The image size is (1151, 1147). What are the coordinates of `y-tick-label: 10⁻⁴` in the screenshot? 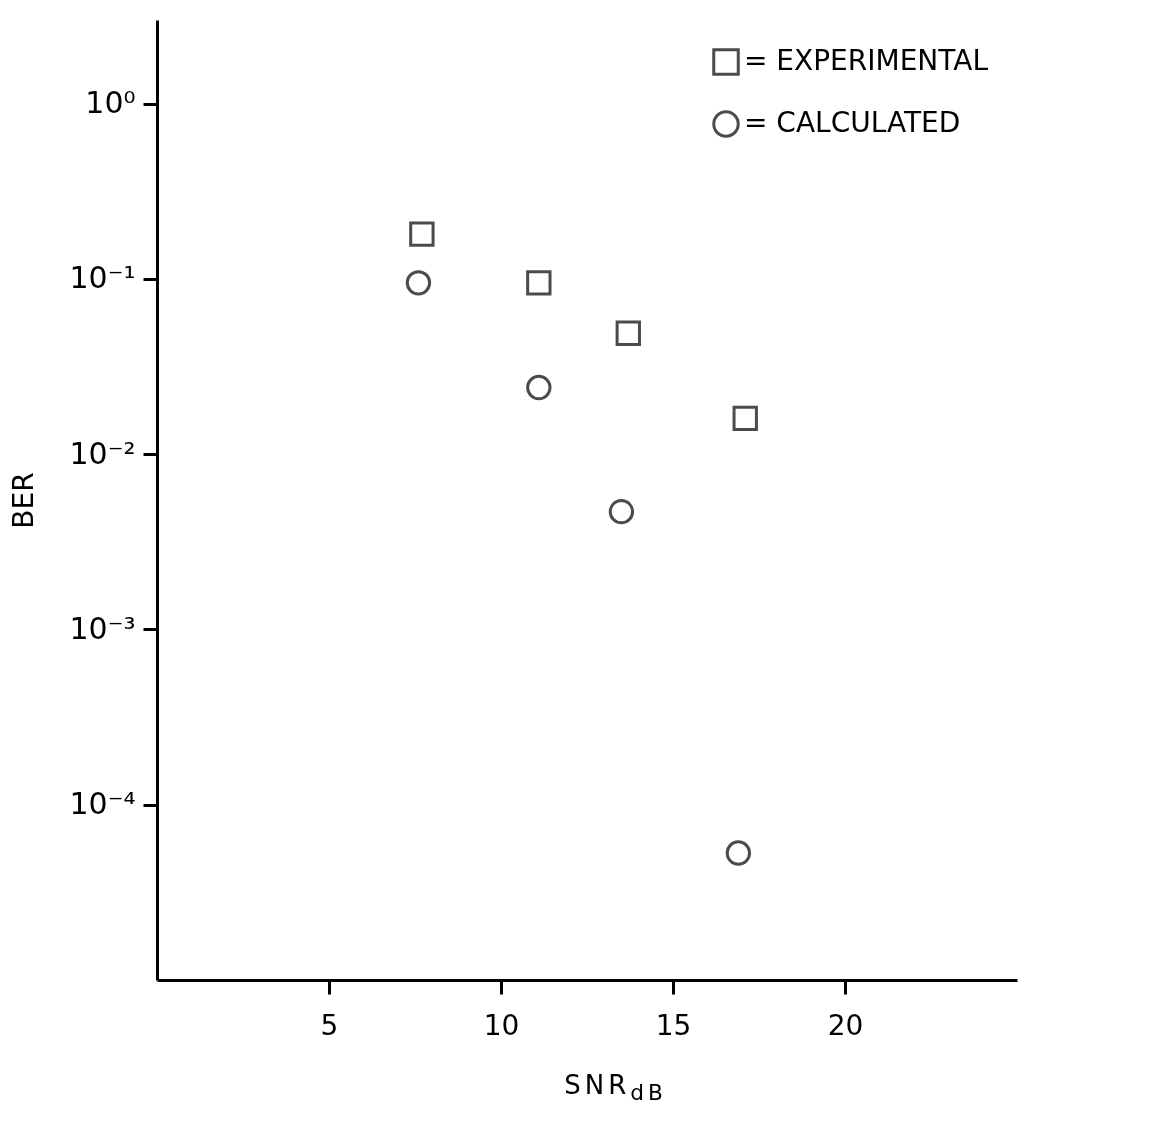 It's located at (102, 804).